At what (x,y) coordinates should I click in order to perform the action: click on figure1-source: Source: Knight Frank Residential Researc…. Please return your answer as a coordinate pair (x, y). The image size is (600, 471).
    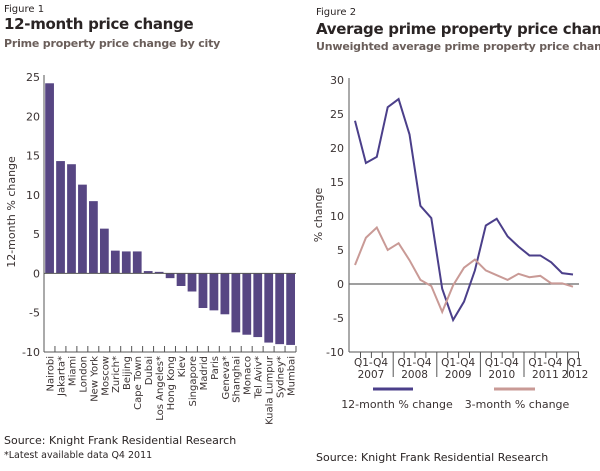
    Looking at the image, I should click on (120, 440).